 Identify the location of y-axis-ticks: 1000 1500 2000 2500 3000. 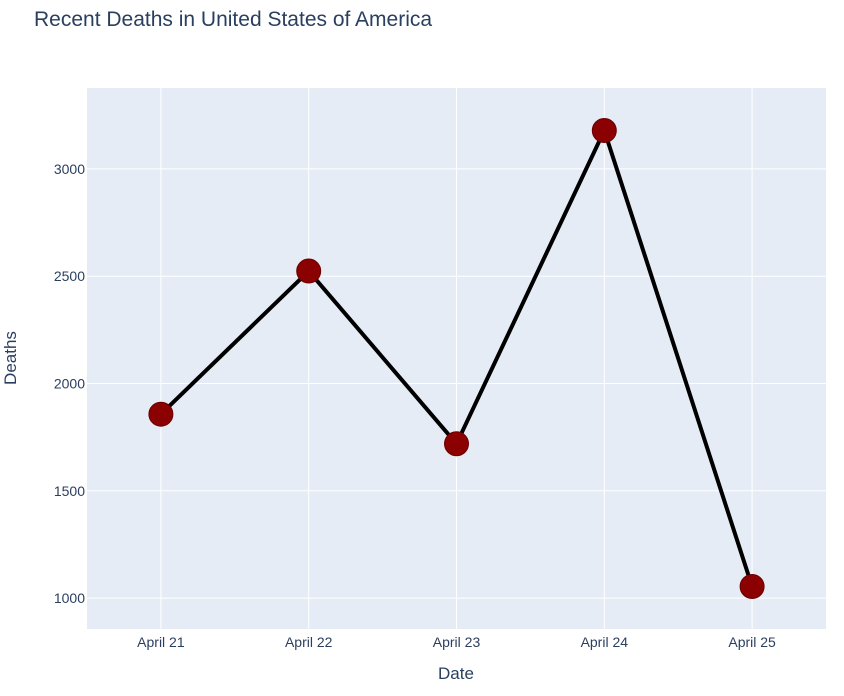
(69, 383).